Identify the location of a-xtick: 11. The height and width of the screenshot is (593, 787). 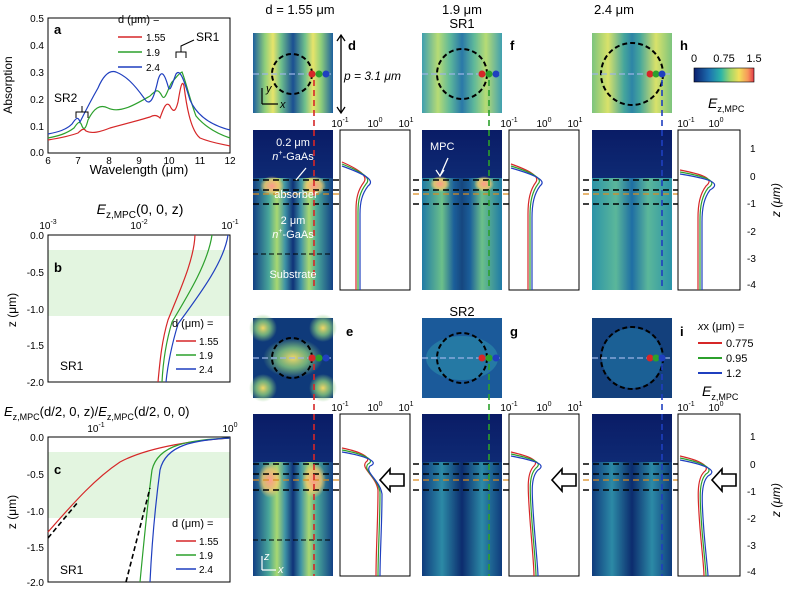
(200, 161).